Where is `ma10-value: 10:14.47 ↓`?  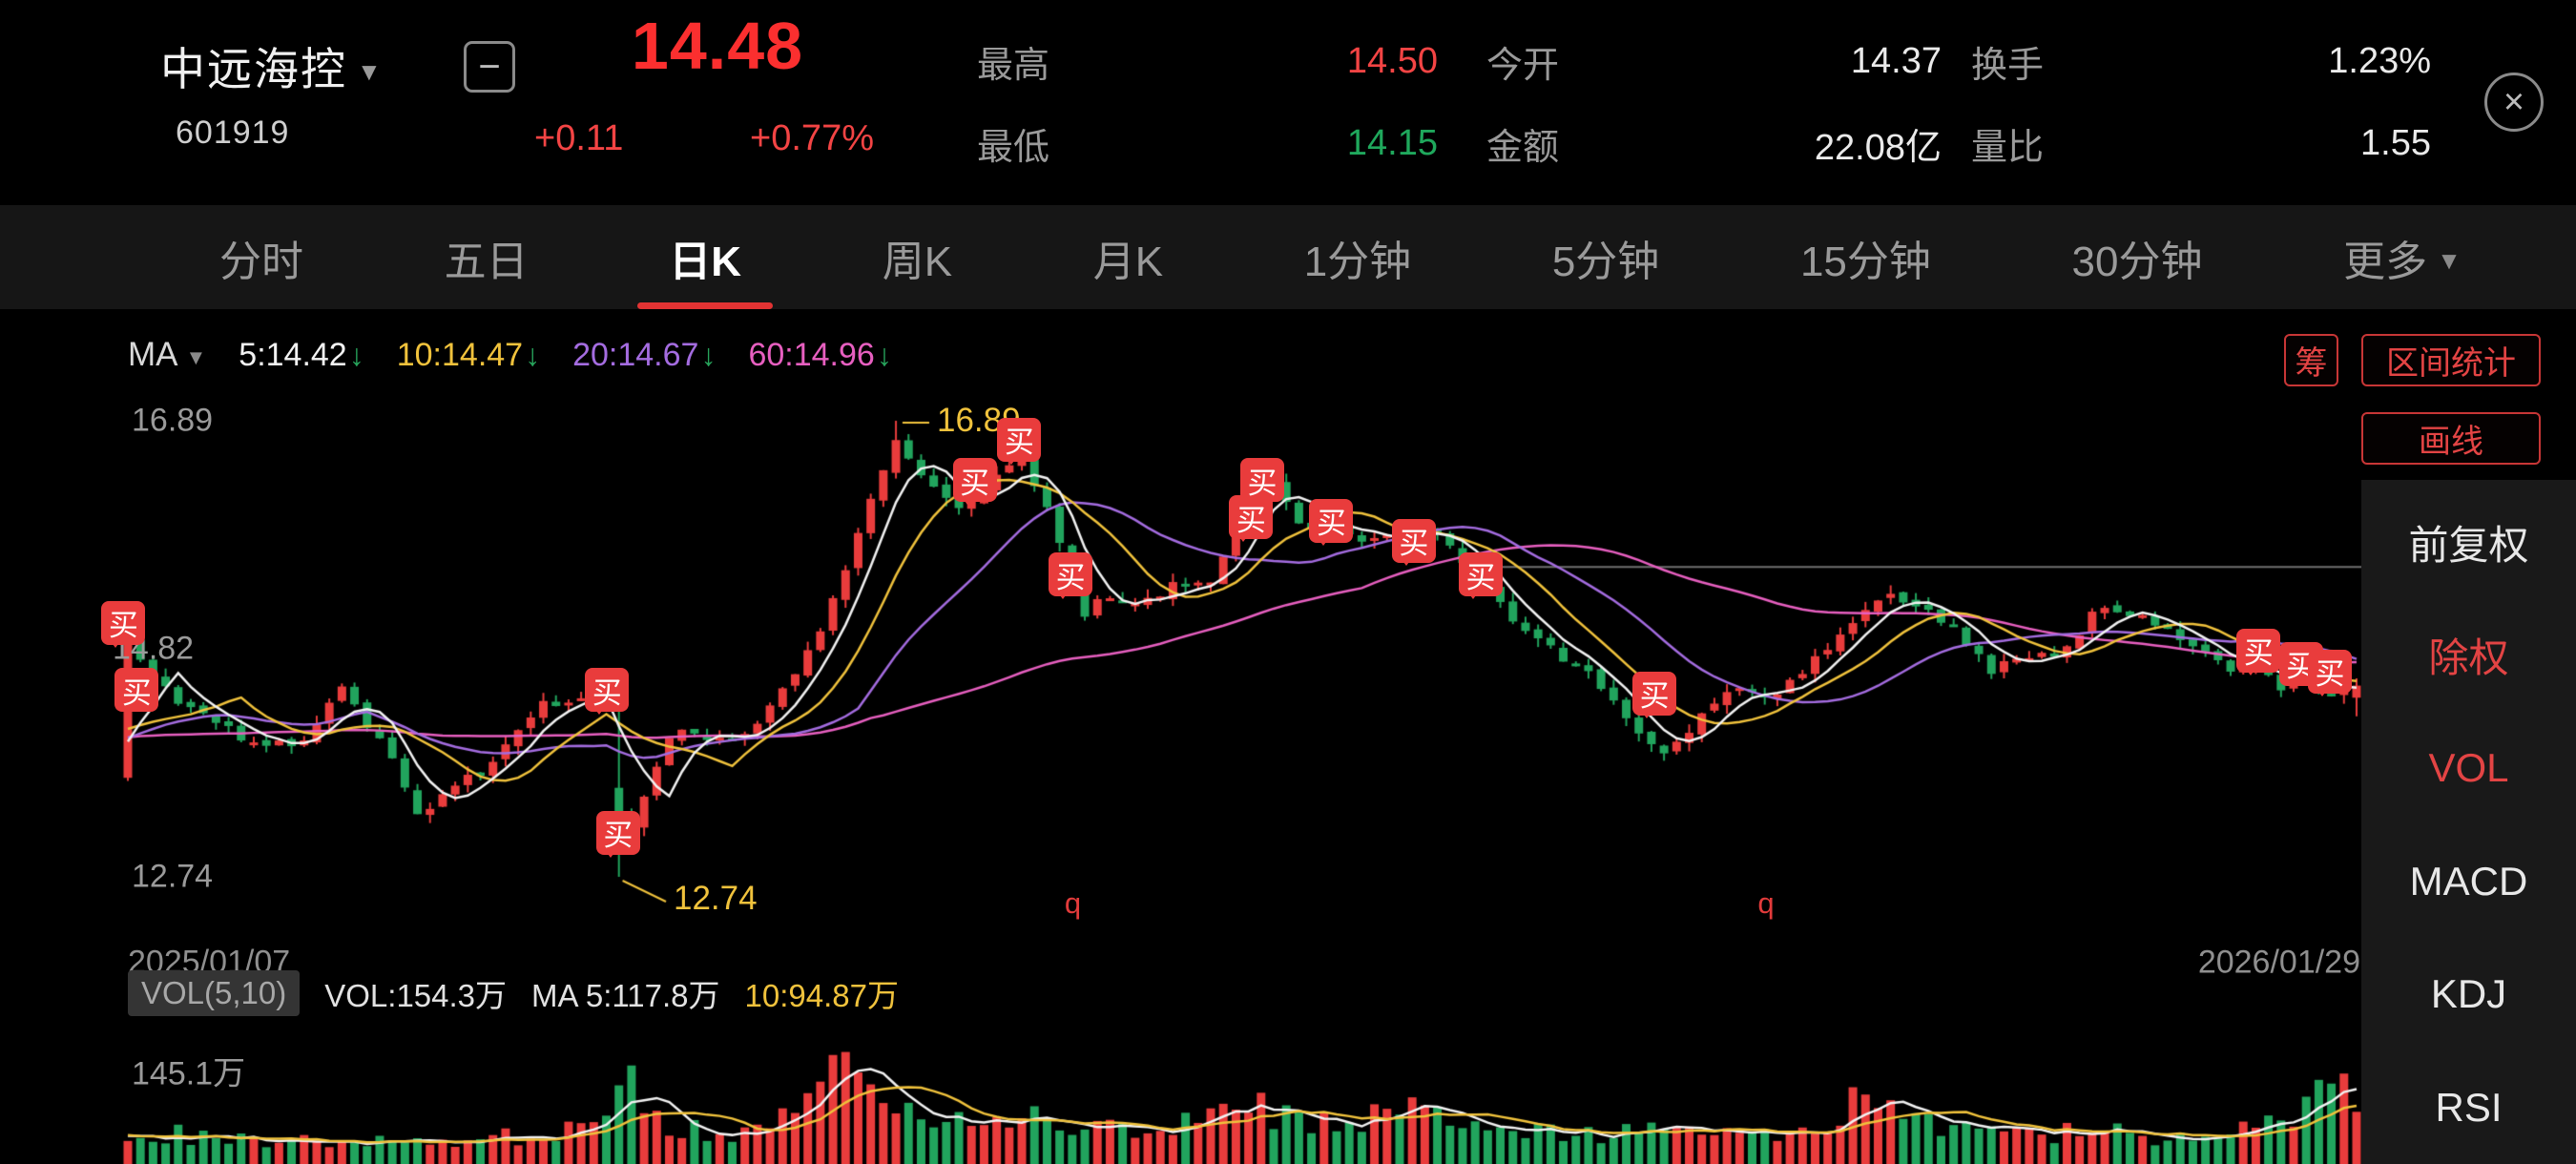 ma10-value: 10:14.47 ↓ is located at coordinates (468, 354).